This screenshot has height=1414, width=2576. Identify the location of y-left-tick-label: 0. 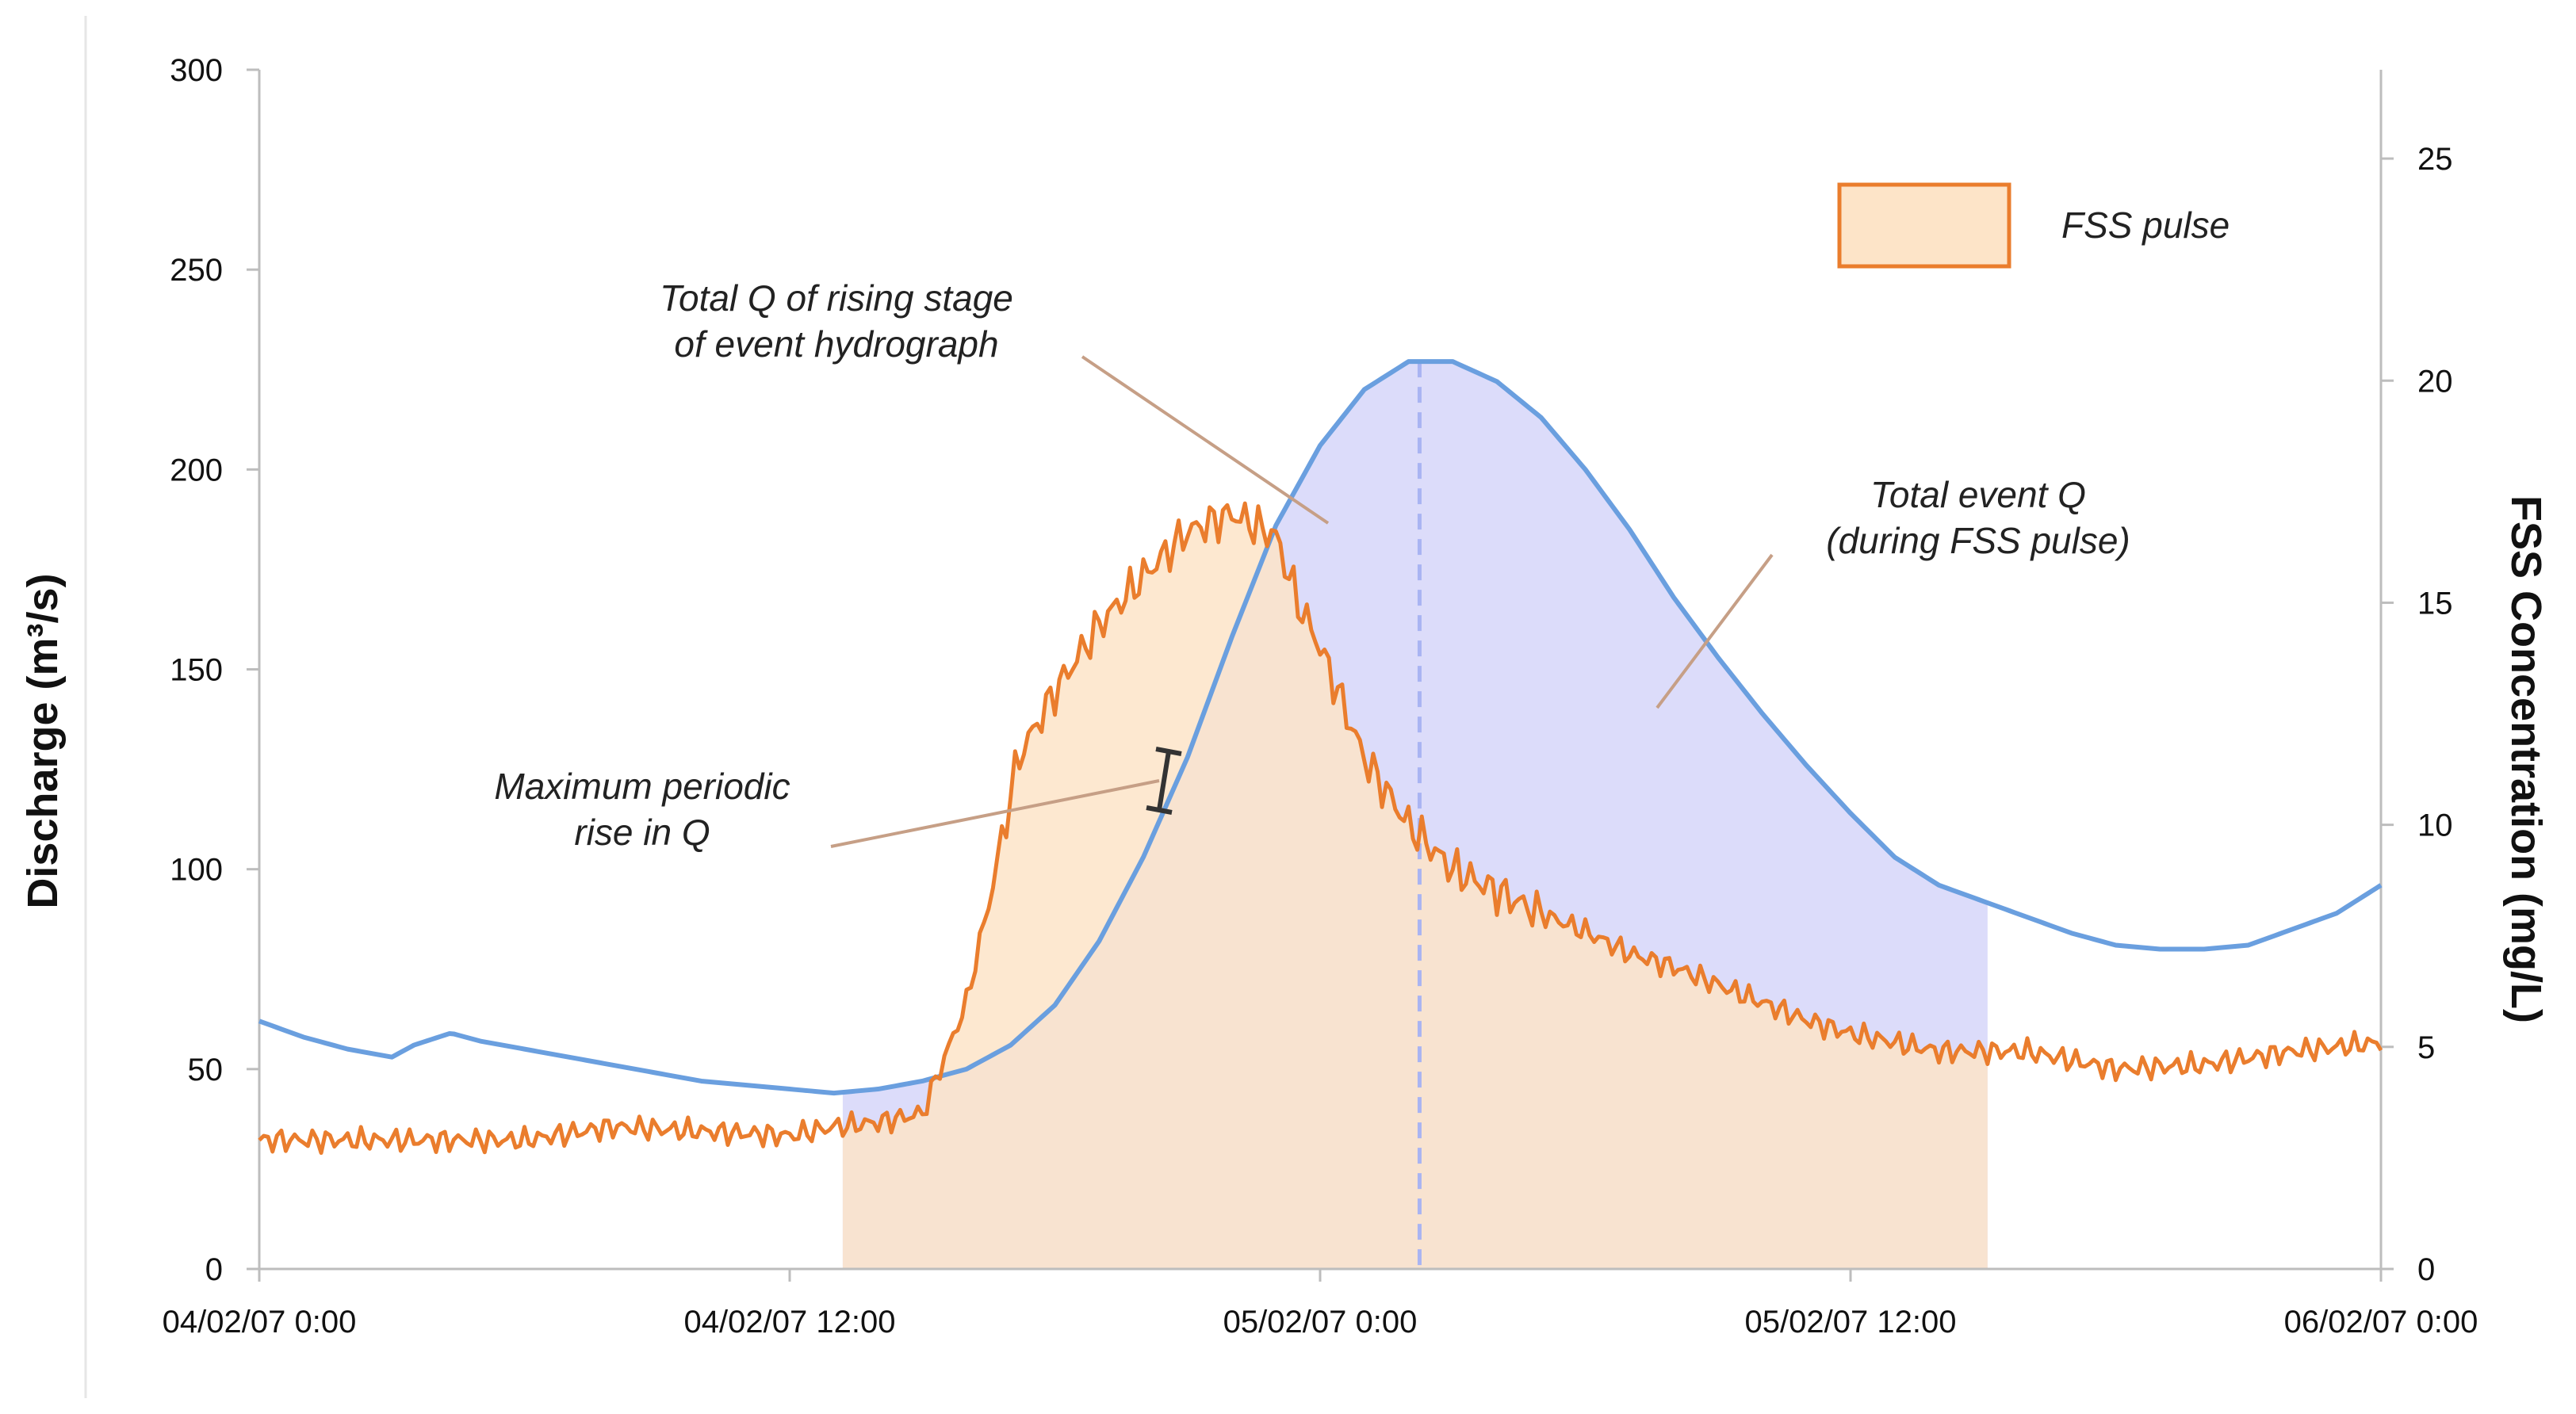
(214, 1269).